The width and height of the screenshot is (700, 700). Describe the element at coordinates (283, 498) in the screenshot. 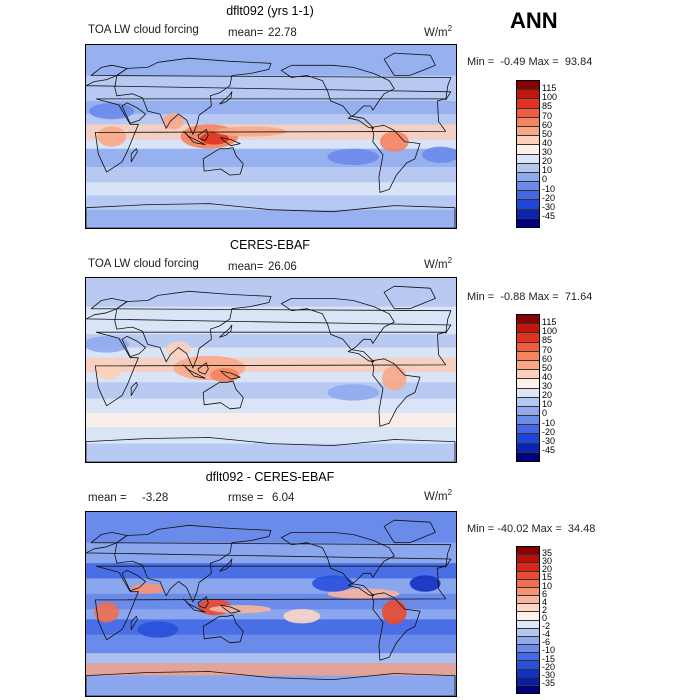

I see `panel-3-rmse-value: 6.04` at that location.